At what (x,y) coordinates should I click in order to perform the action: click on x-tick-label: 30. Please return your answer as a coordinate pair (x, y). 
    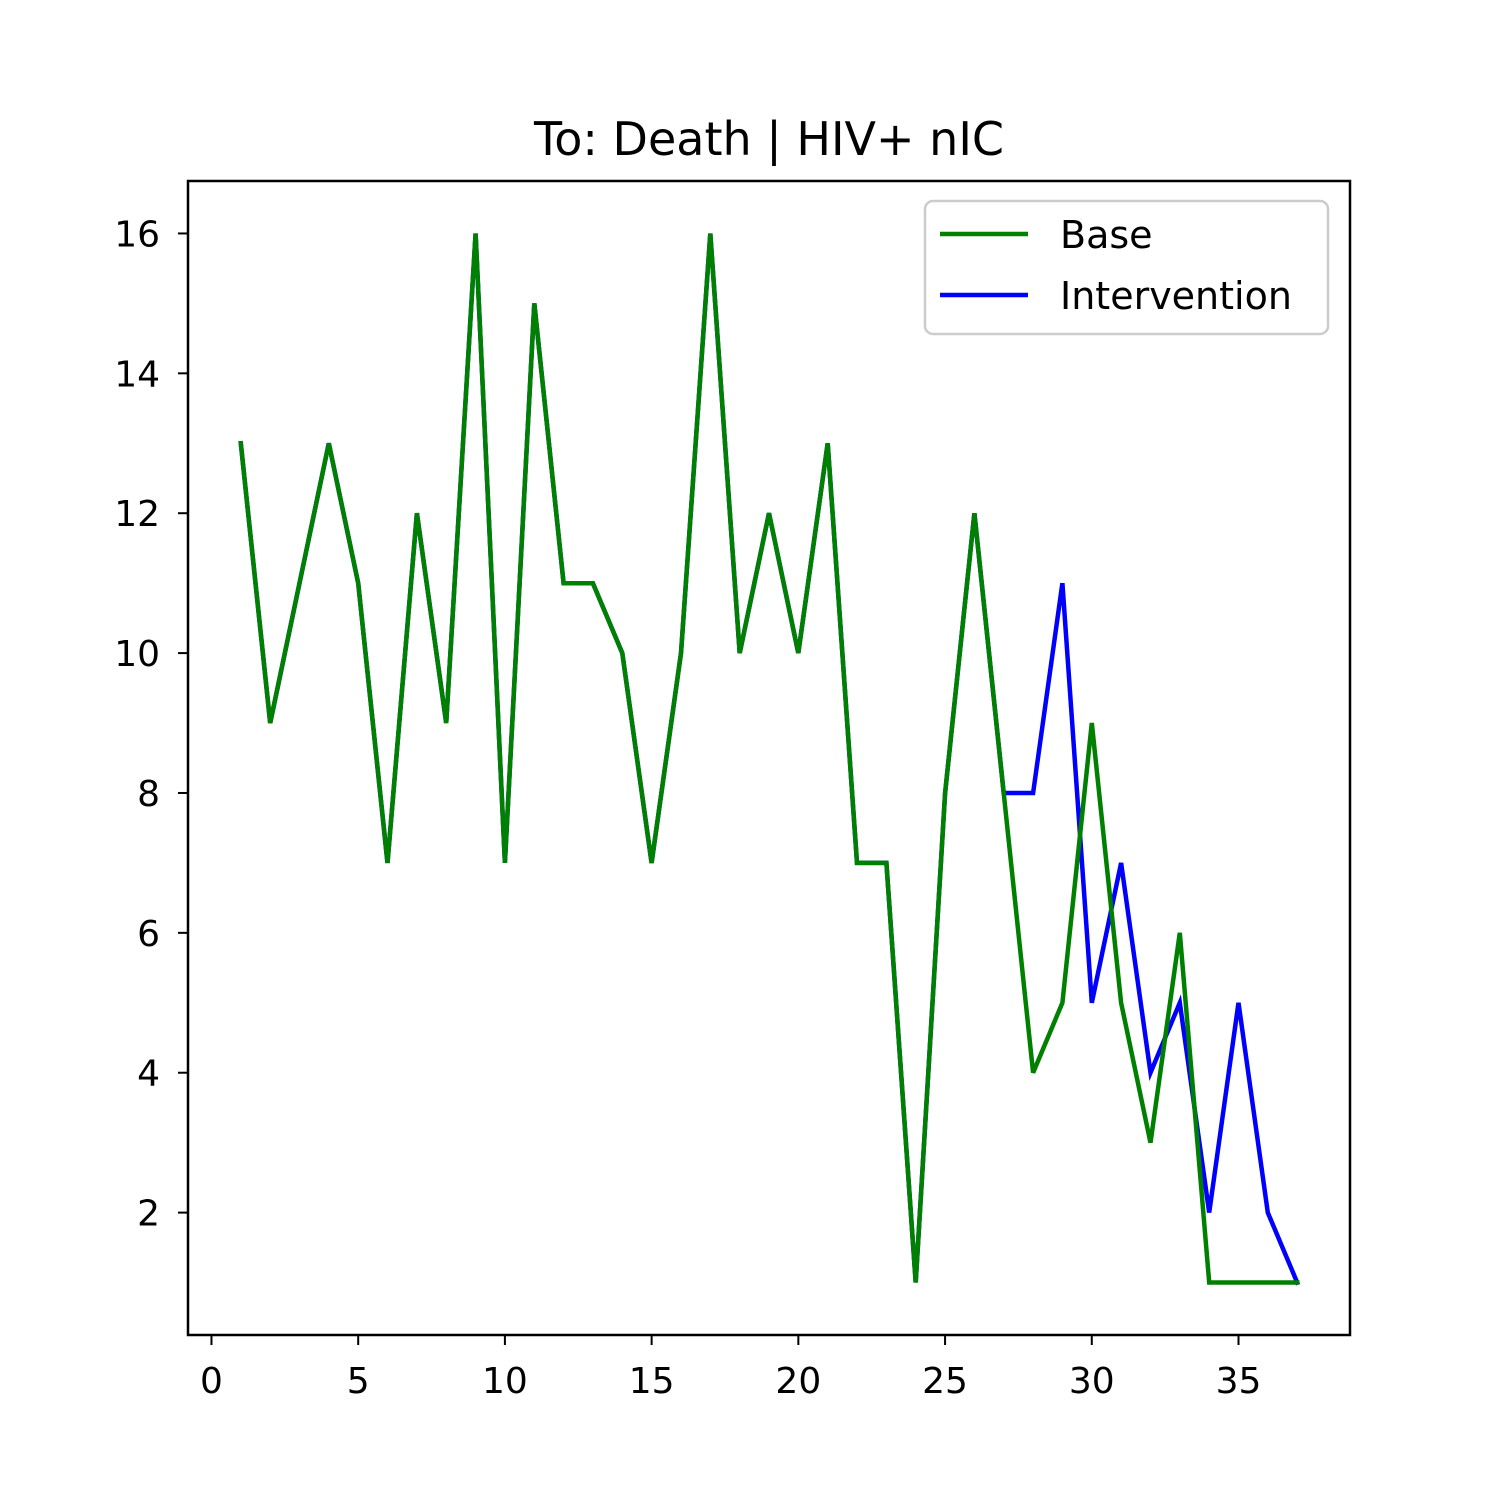
    Looking at the image, I should click on (1092, 1381).